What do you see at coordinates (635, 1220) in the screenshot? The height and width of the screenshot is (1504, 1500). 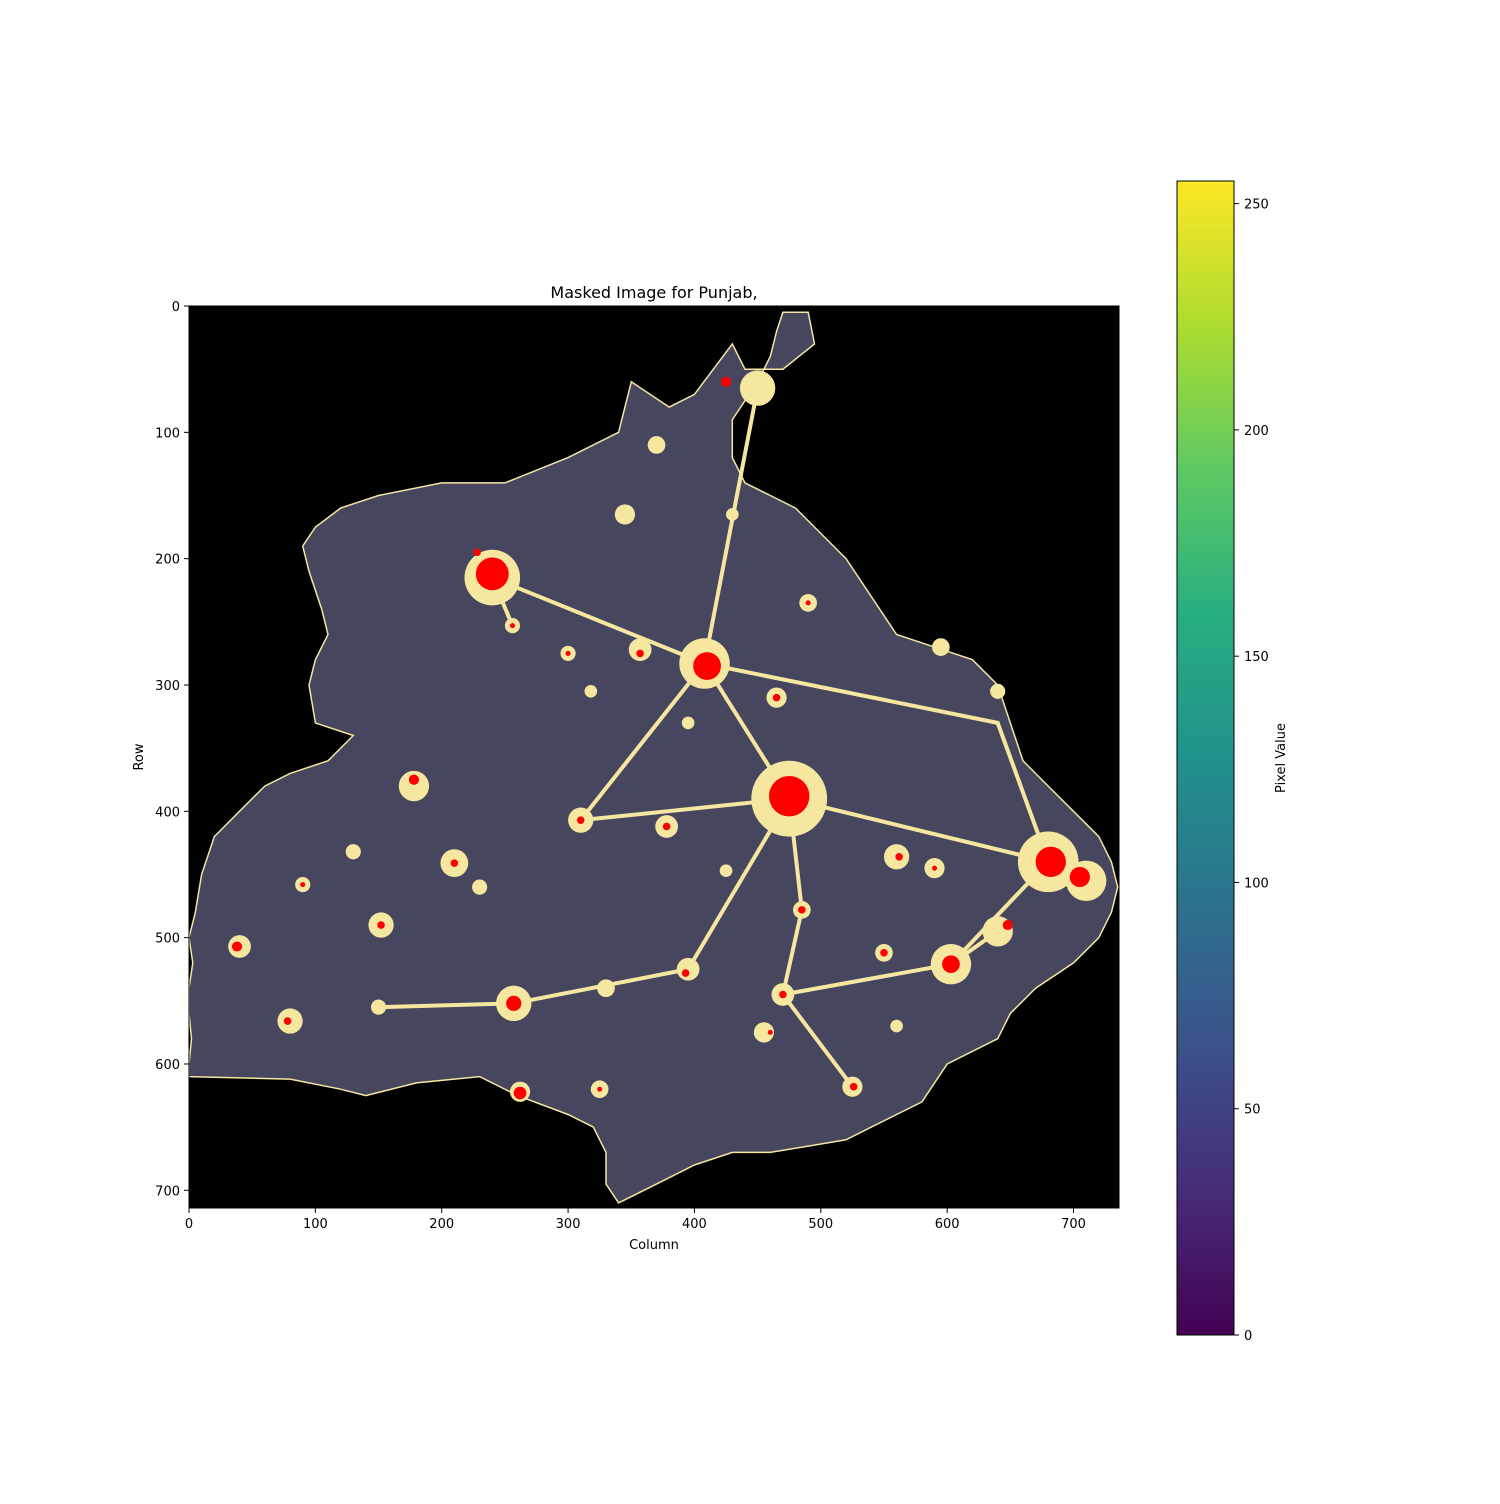 I see `x-axis: 0 100 200 300 400 500 600 700` at bounding box center [635, 1220].